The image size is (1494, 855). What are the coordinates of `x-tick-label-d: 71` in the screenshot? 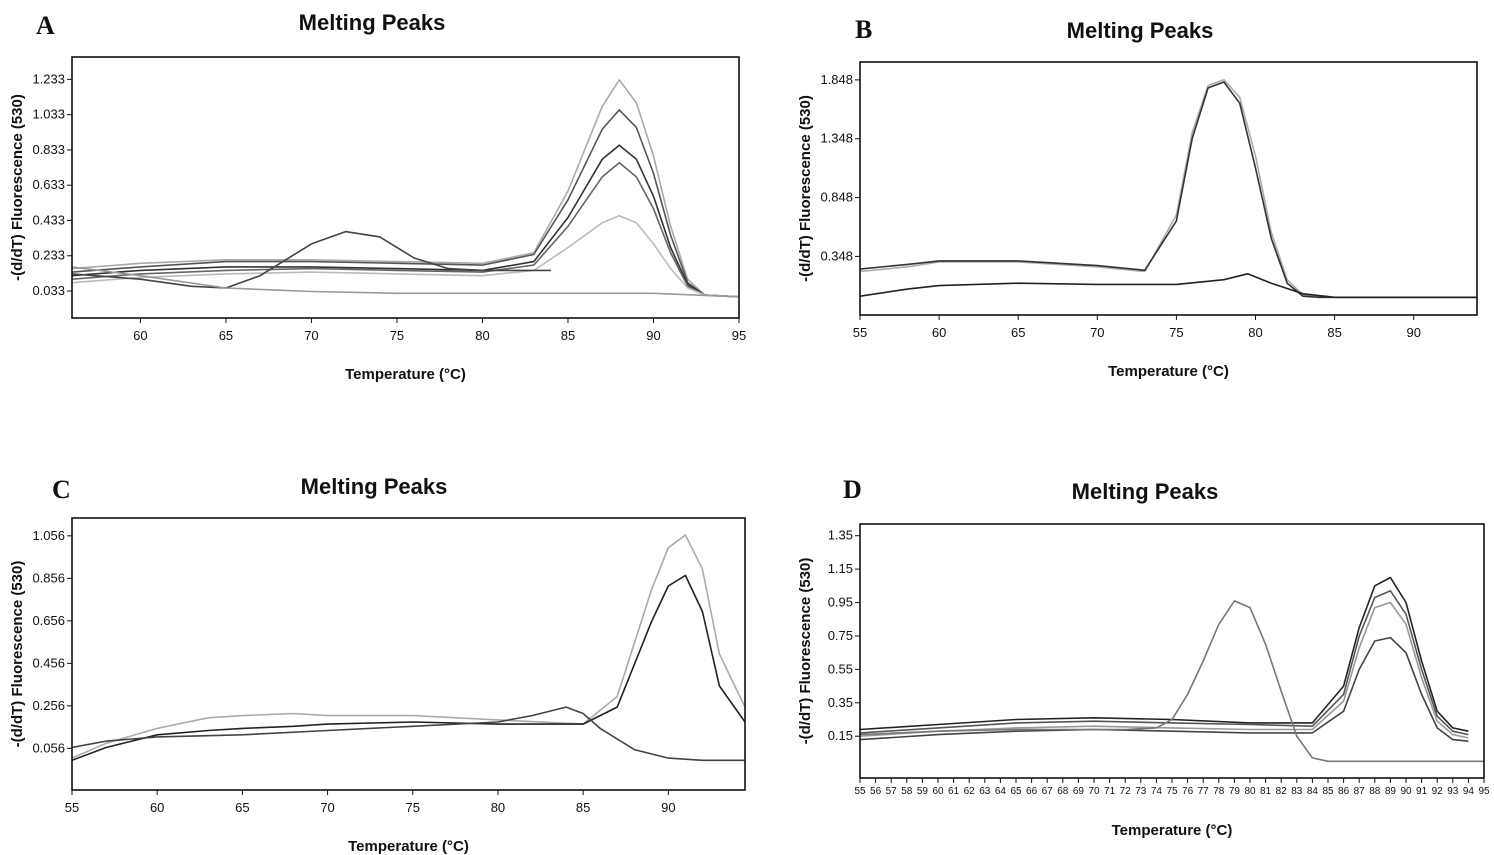 It's located at (1110, 791).